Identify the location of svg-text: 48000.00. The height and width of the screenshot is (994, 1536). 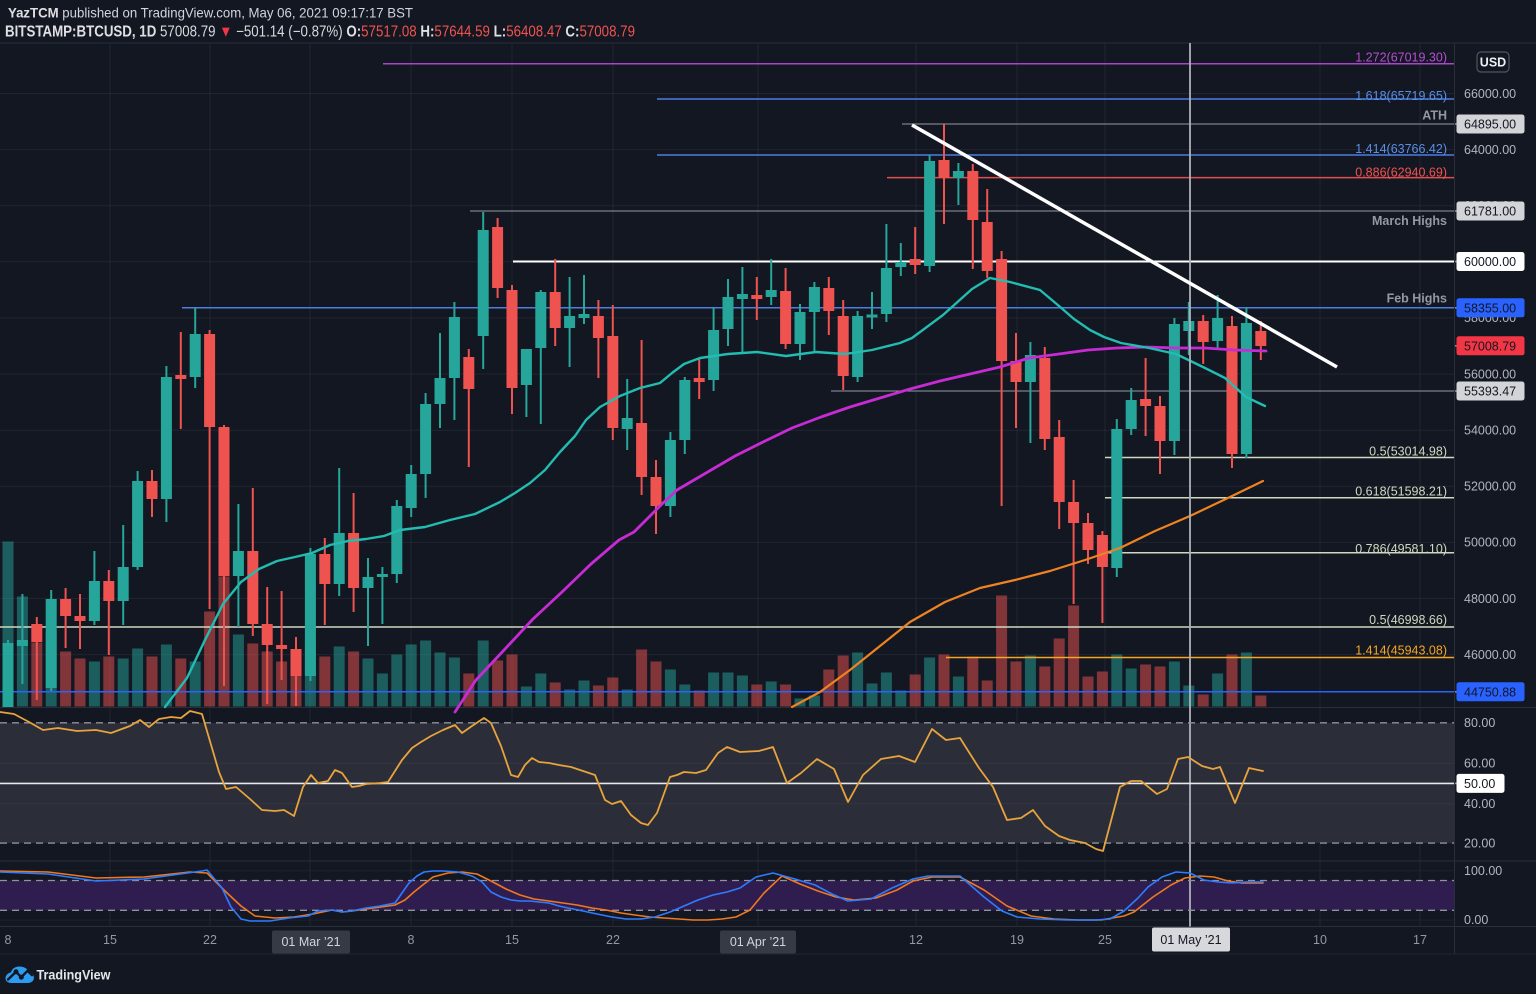
(1490, 599).